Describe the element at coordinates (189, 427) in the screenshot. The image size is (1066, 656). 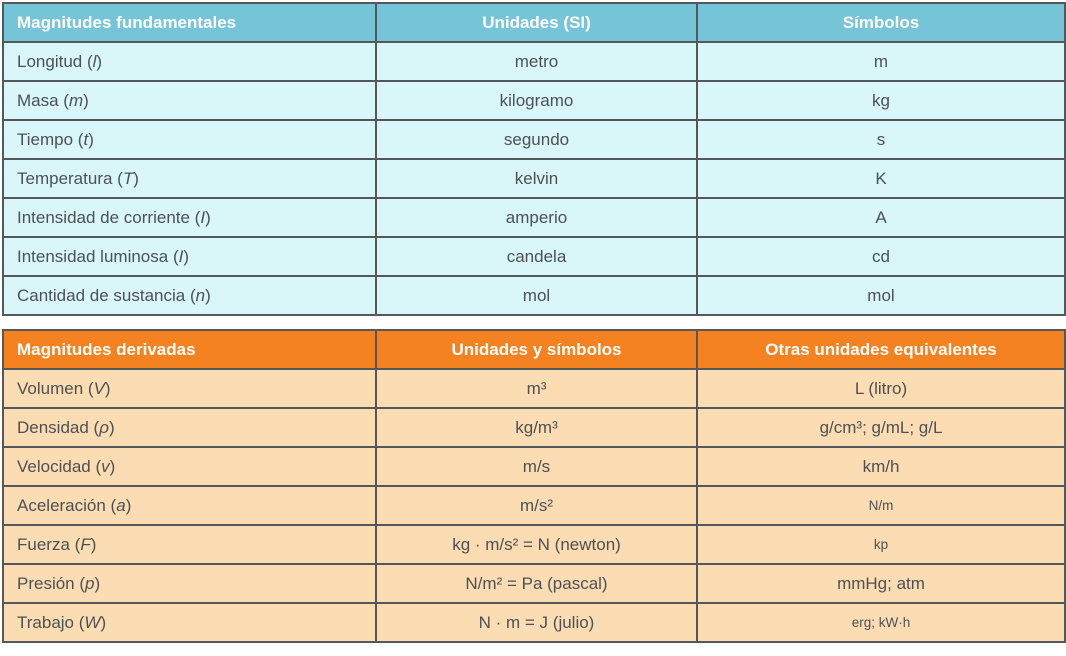
I see `magnitude-cell: Densidad (ρ)` at that location.